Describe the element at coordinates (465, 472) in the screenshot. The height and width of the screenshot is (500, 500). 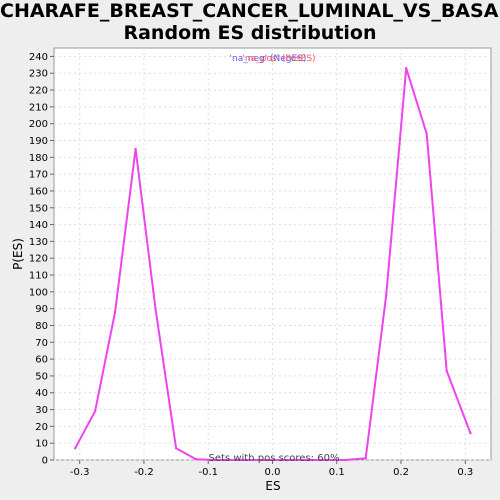
I see `x-tick-label: 0.3` at that location.